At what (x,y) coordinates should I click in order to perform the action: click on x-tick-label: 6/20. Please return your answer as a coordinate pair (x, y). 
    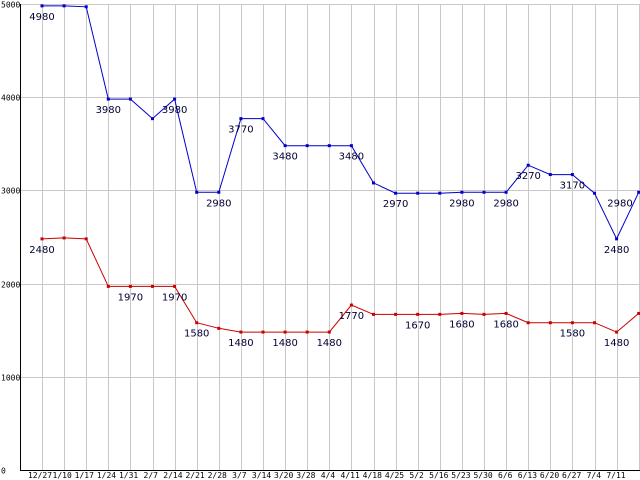
    Looking at the image, I should click on (549, 475).